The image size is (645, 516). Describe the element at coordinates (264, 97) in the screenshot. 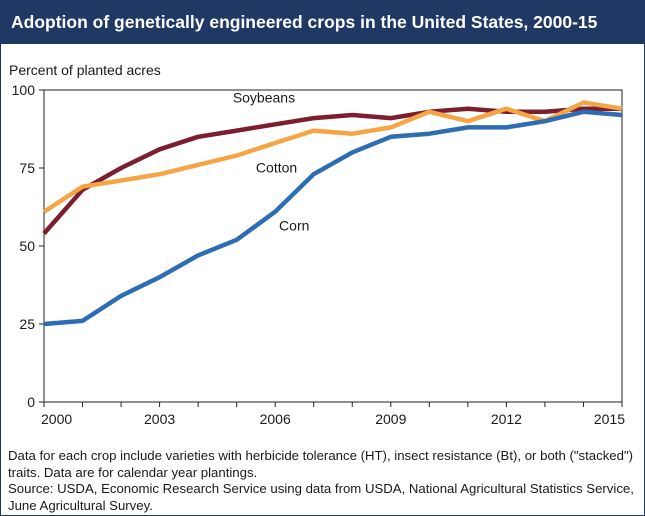

I see `series-label-soybeans: Soybeans` at that location.